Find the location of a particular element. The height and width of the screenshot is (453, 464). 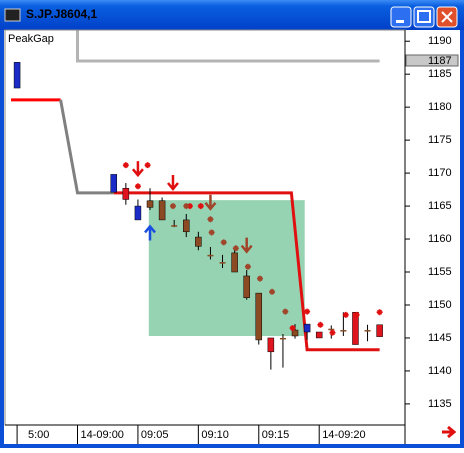

y-tick-label: 1140 is located at coordinates (440, 371).